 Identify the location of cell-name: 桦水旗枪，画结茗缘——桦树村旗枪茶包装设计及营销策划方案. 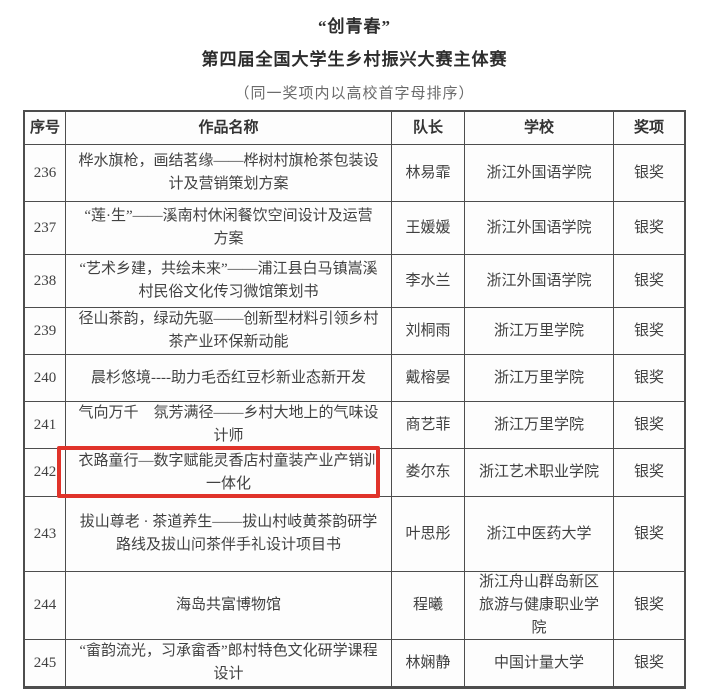
(229, 173).